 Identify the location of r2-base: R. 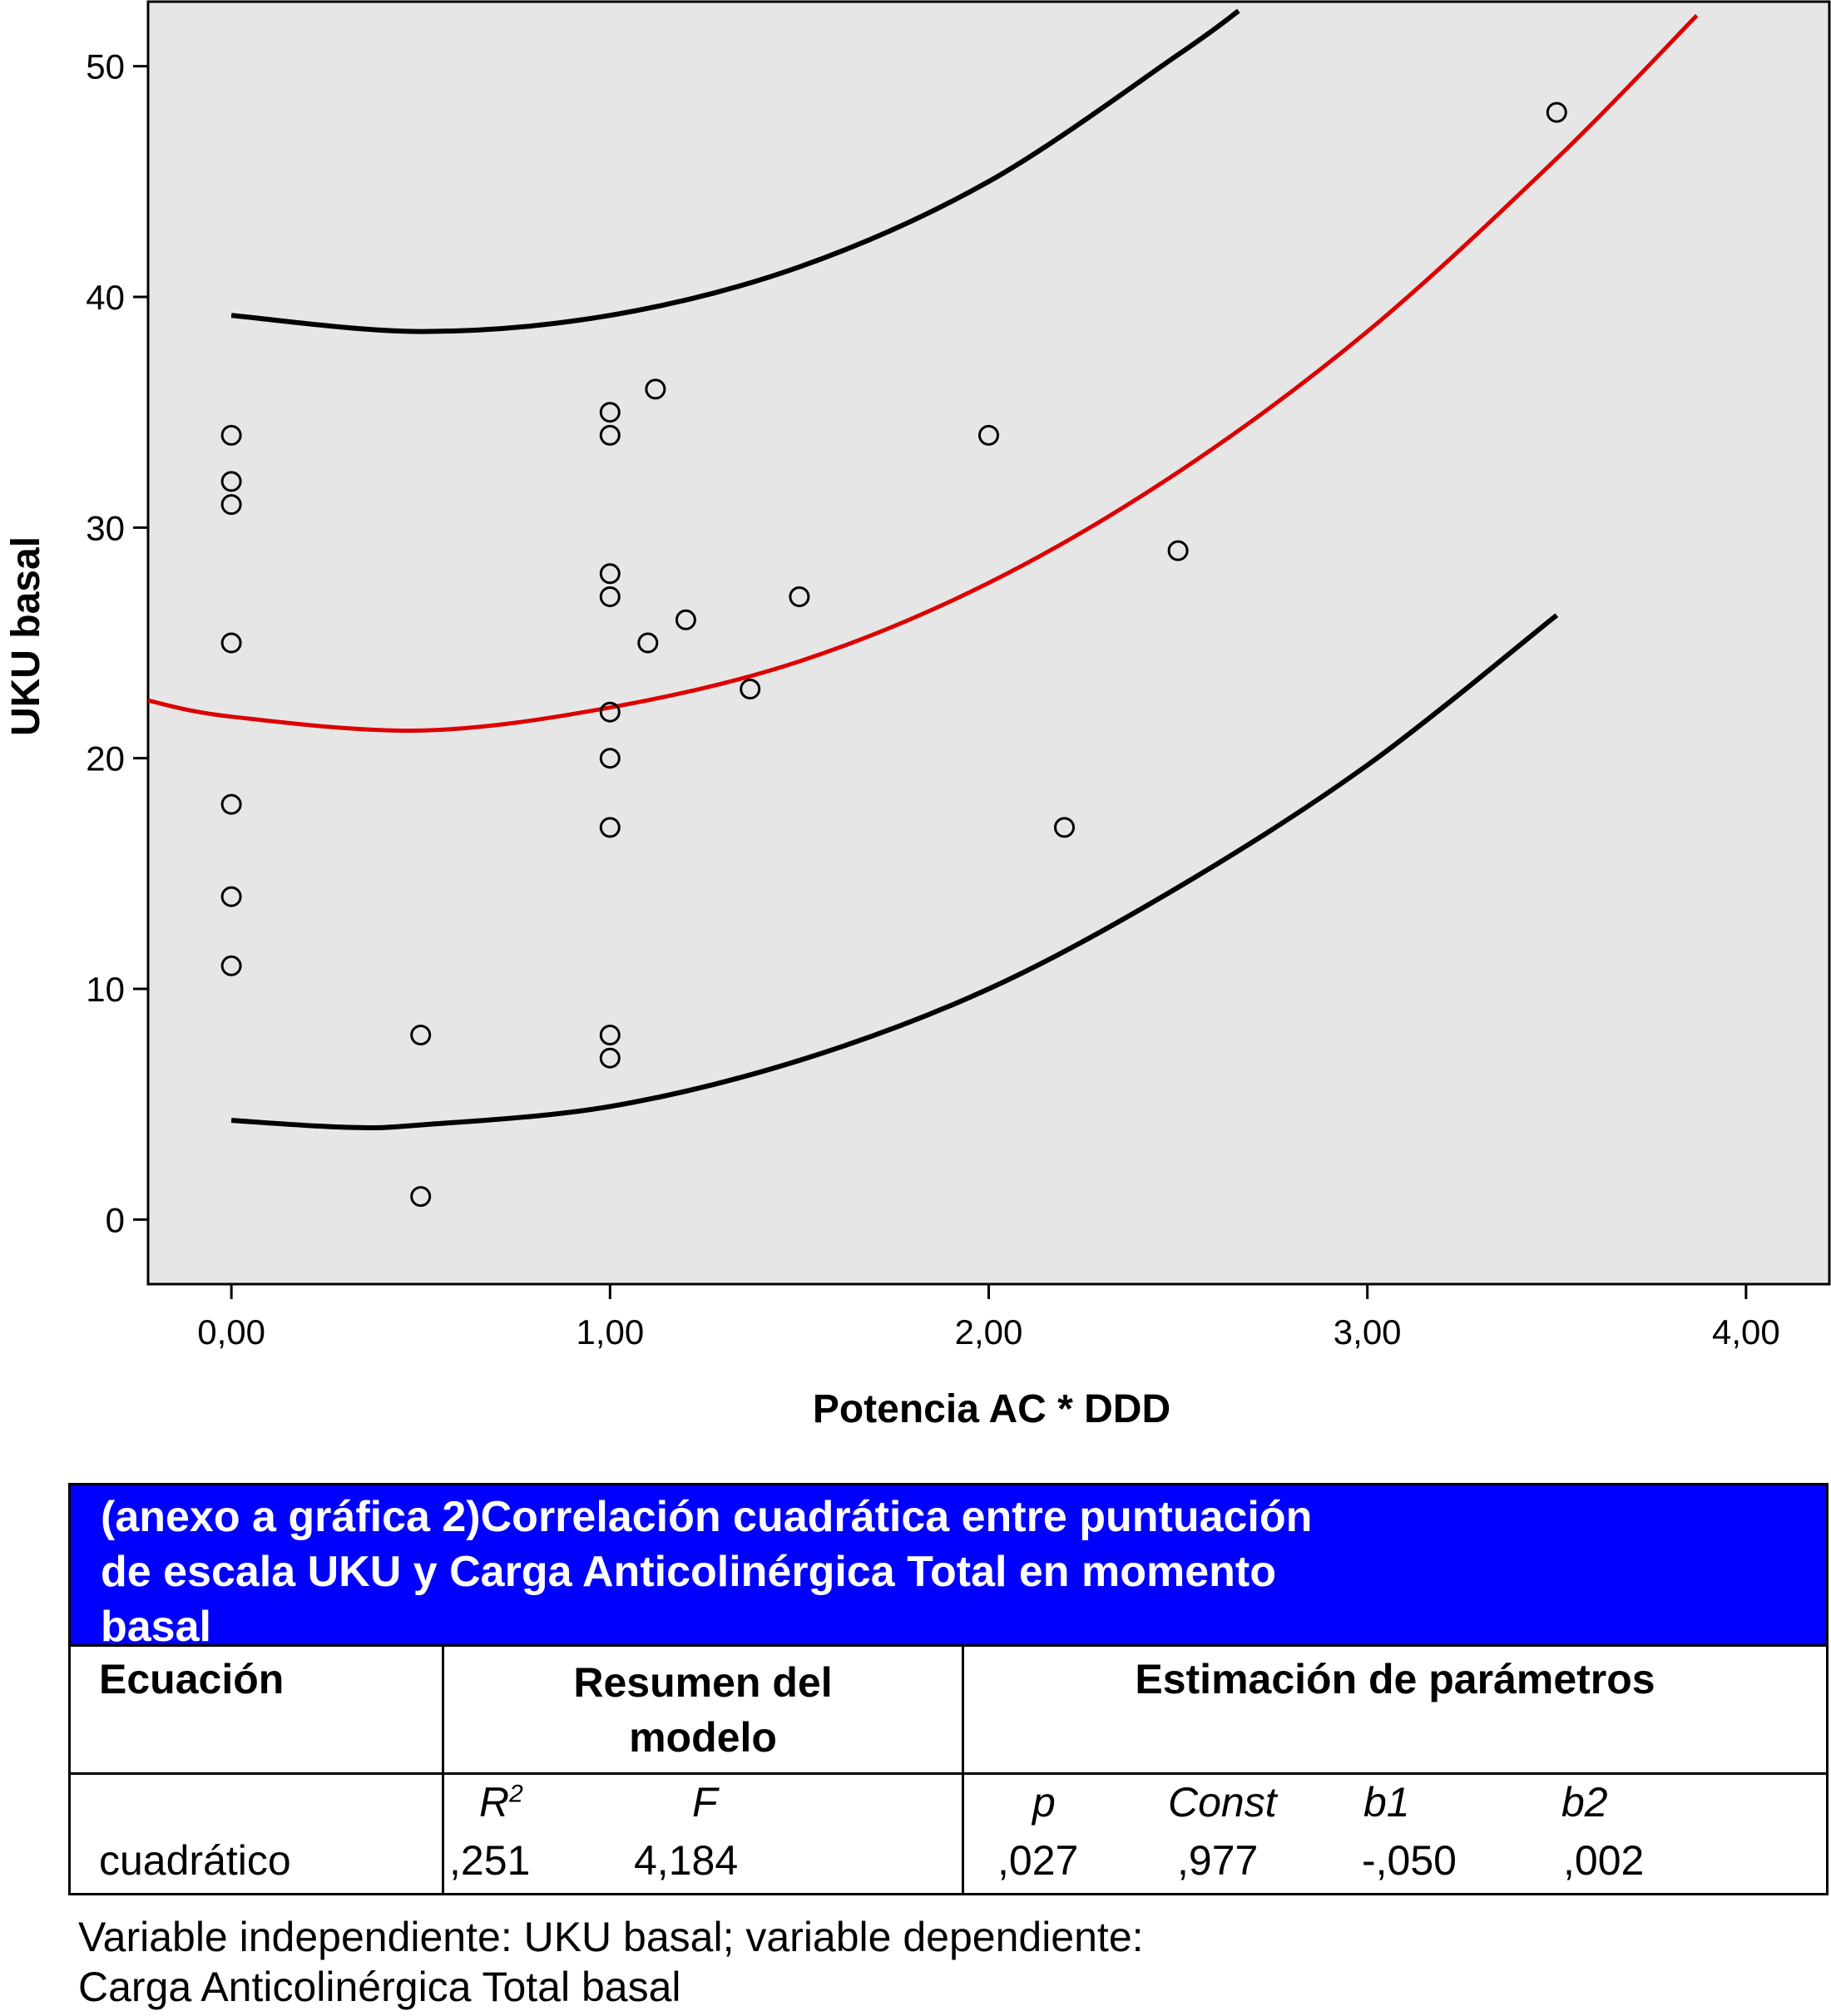
(494, 1802).